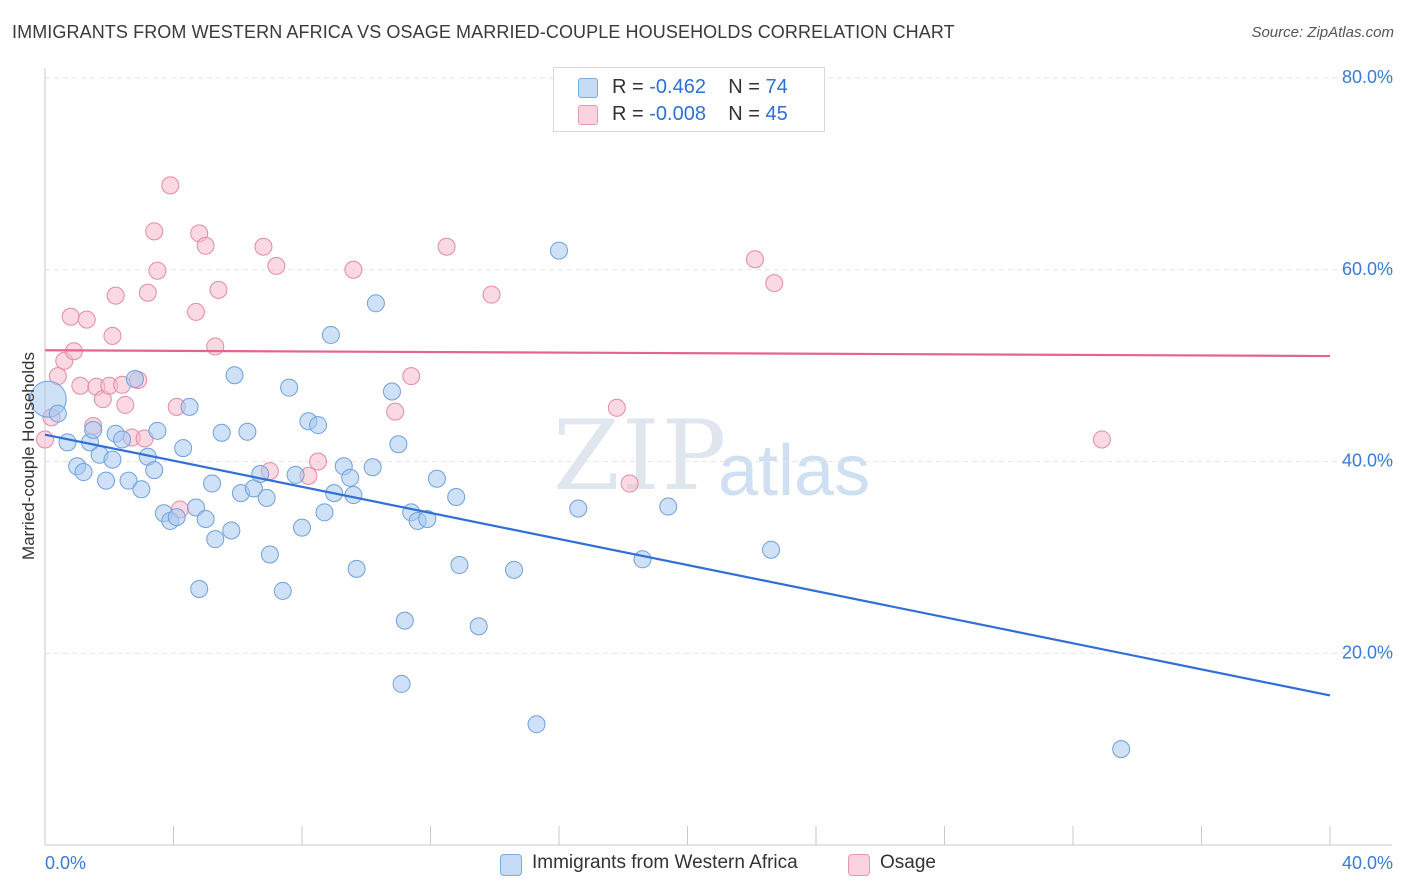 The height and width of the screenshot is (892, 1406). What do you see at coordinates (28, 456) in the screenshot?
I see `y-axis-title: Married-couple Households` at bounding box center [28, 456].